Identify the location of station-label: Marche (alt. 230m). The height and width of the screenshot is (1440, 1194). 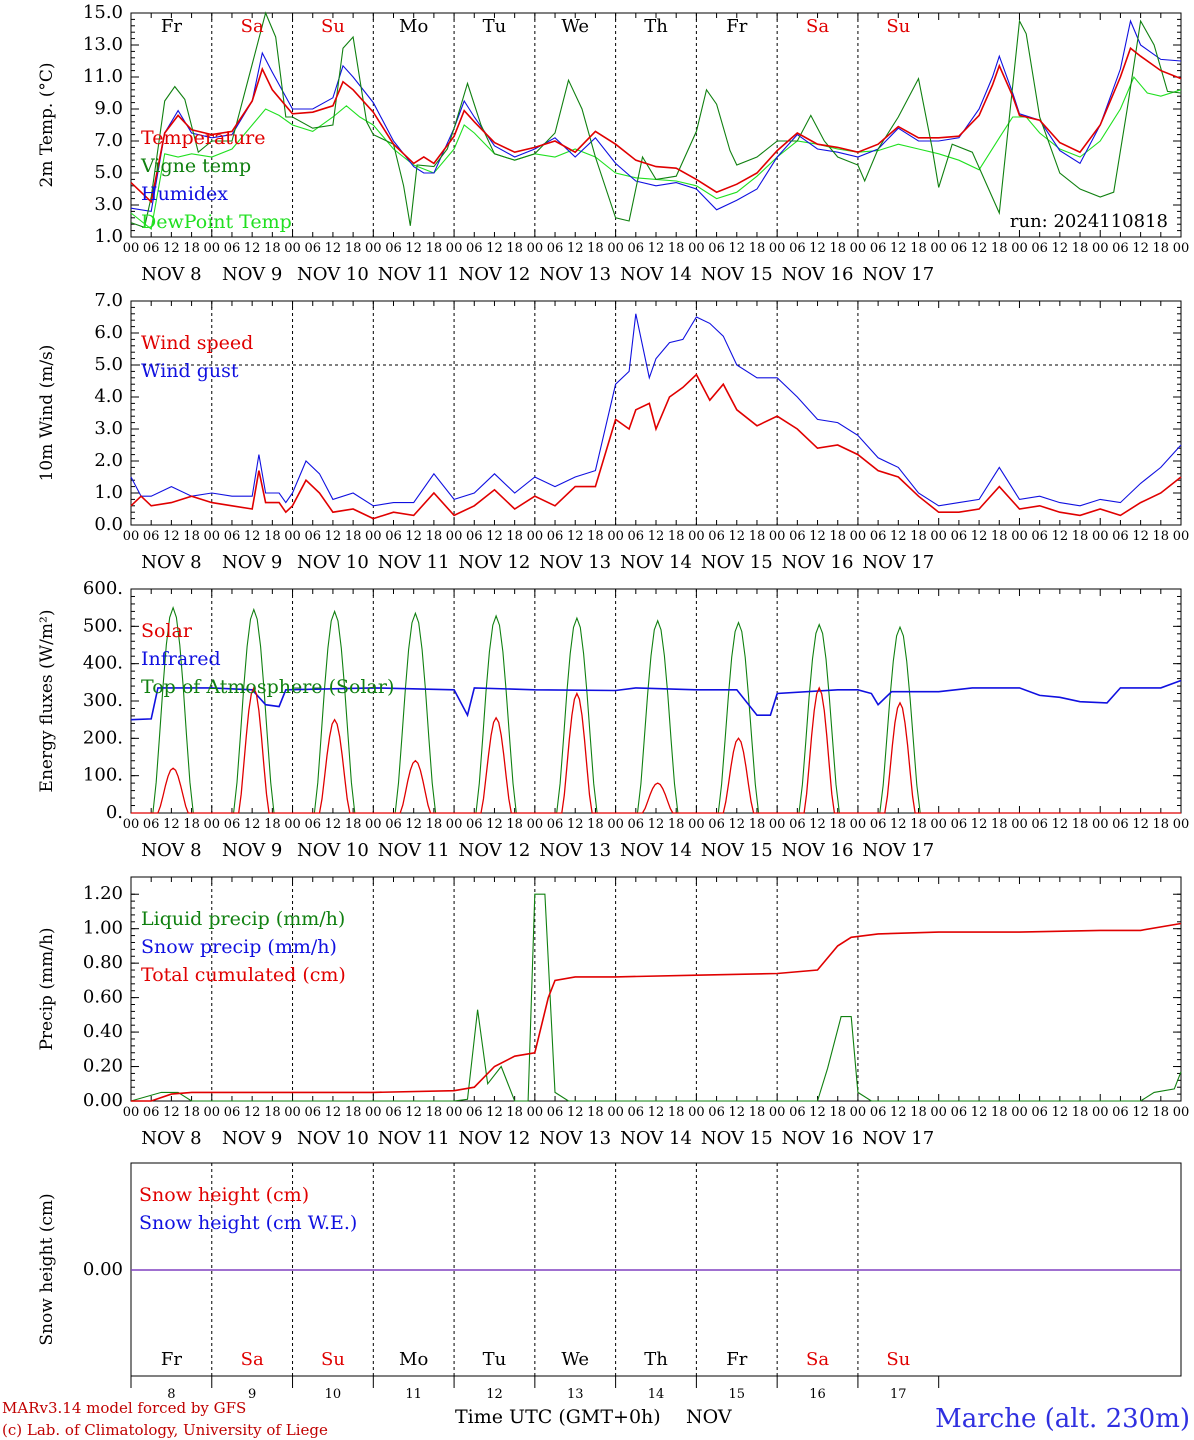
(1062, 1419).